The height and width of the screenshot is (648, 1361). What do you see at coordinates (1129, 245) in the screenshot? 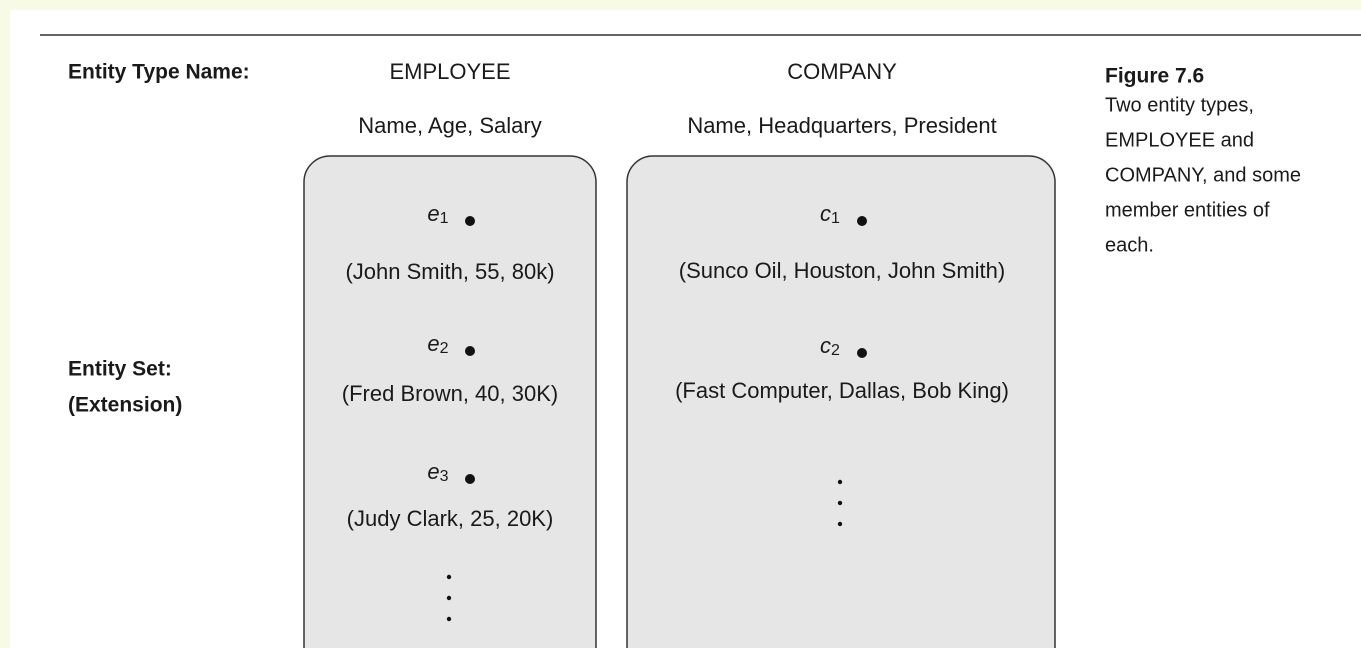
I see `caption-line: each.` at bounding box center [1129, 245].